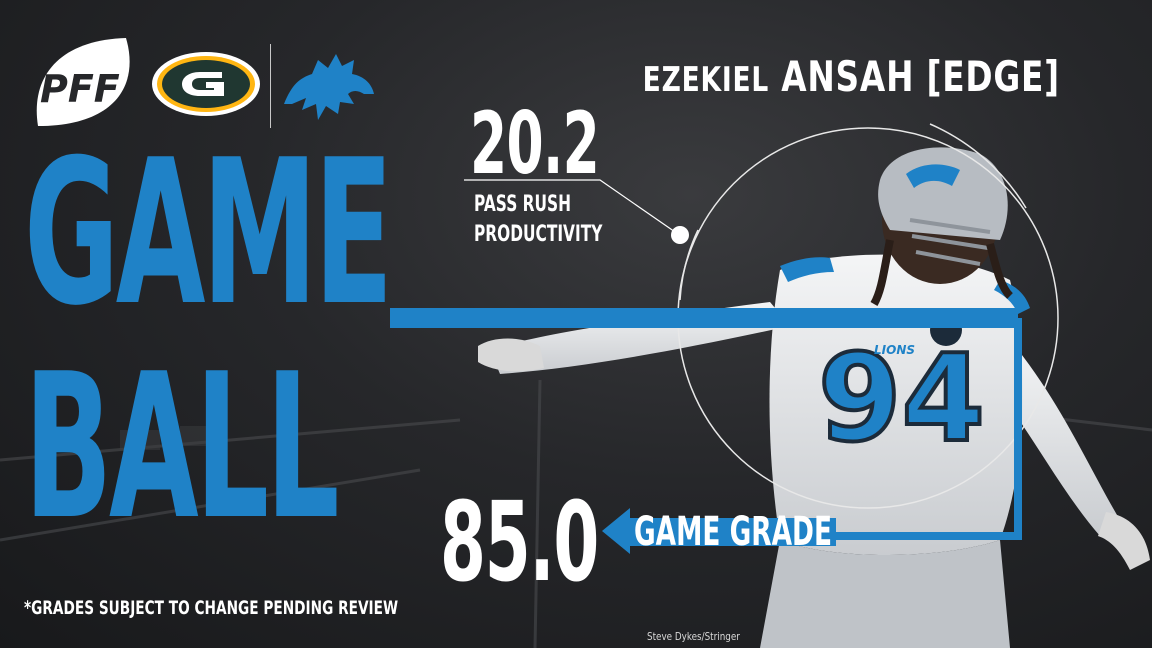  I want to click on highlight-arc-left, so click(689, 265).